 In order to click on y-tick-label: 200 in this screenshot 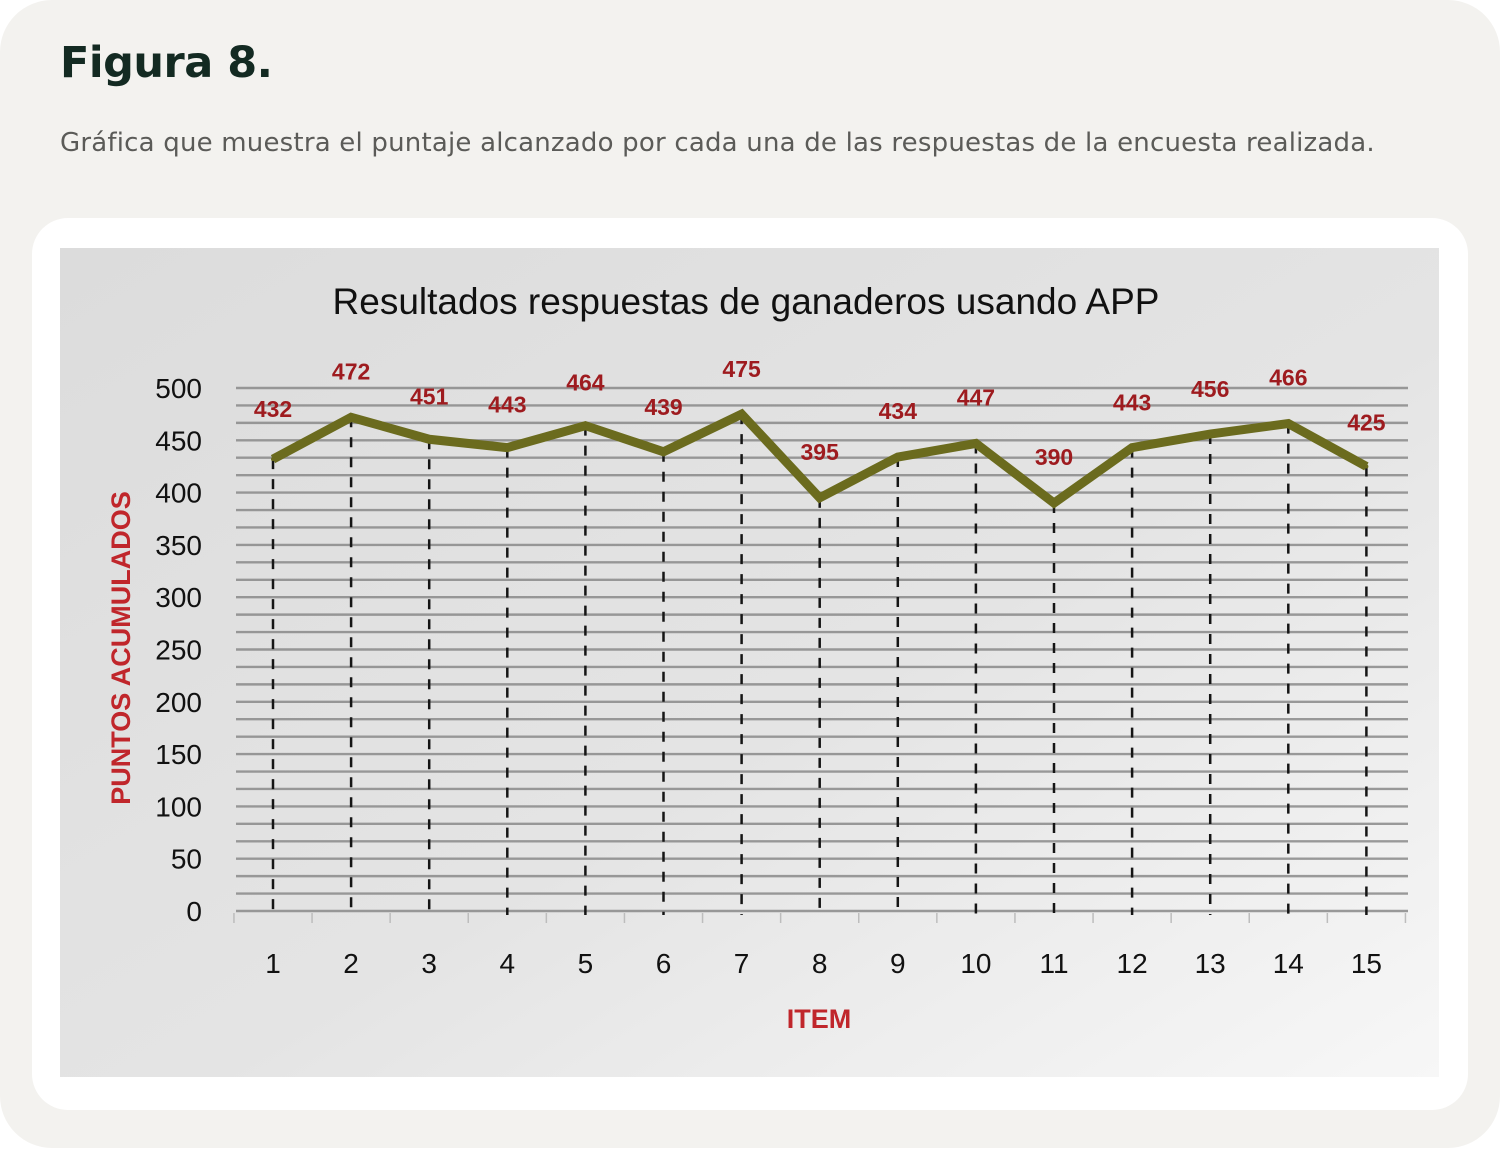, I will do `click(178, 702)`.